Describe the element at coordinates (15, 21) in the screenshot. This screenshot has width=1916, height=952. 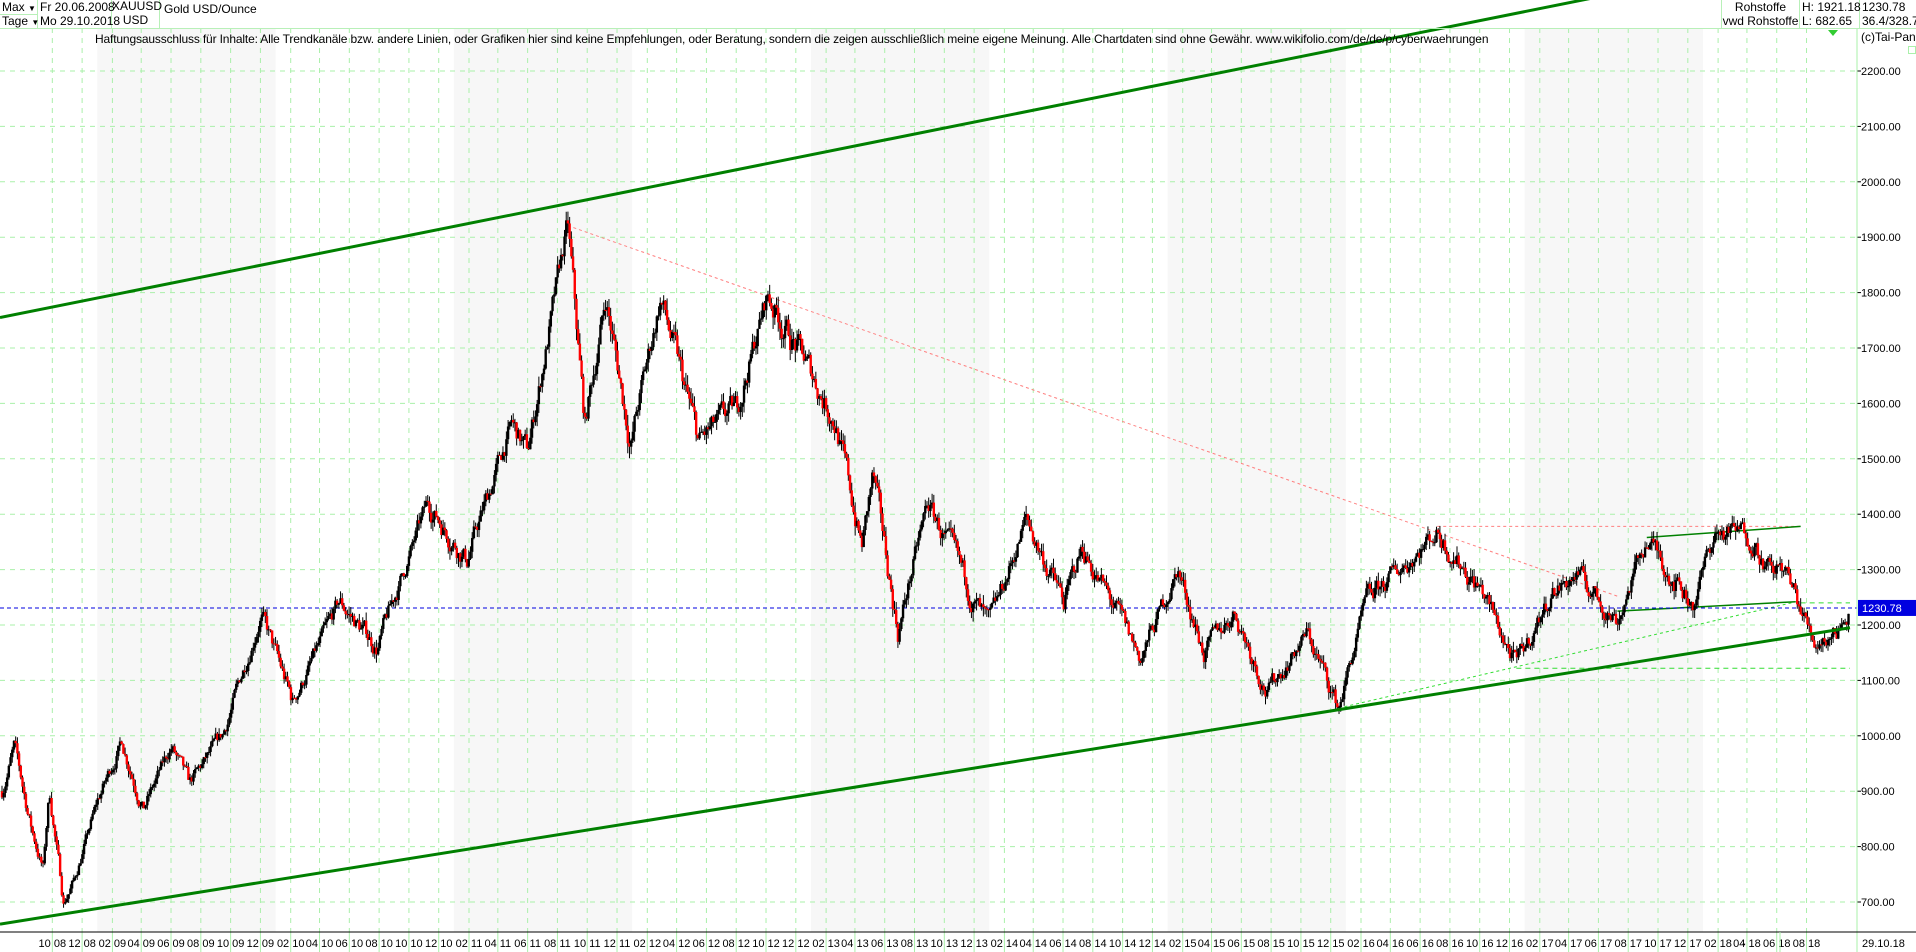
I see `interval-label: Tage` at that location.